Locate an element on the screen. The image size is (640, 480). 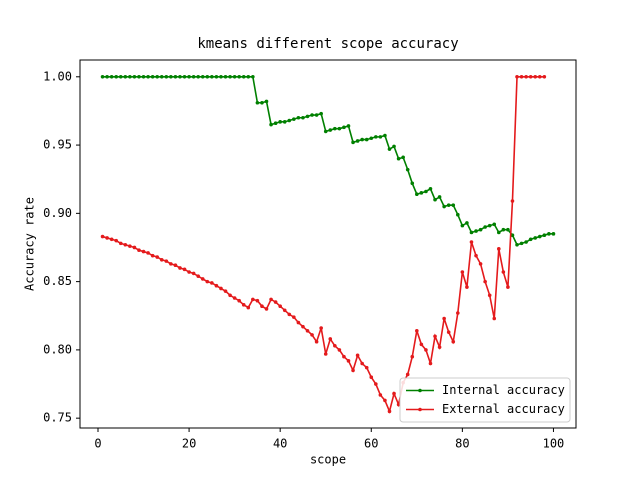
x-tick-label: 20 is located at coordinates (189, 444).